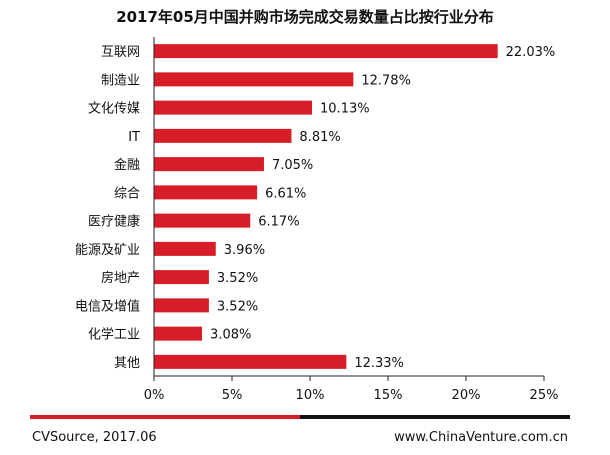  I want to click on data-label: 6.61%, so click(285, 193).